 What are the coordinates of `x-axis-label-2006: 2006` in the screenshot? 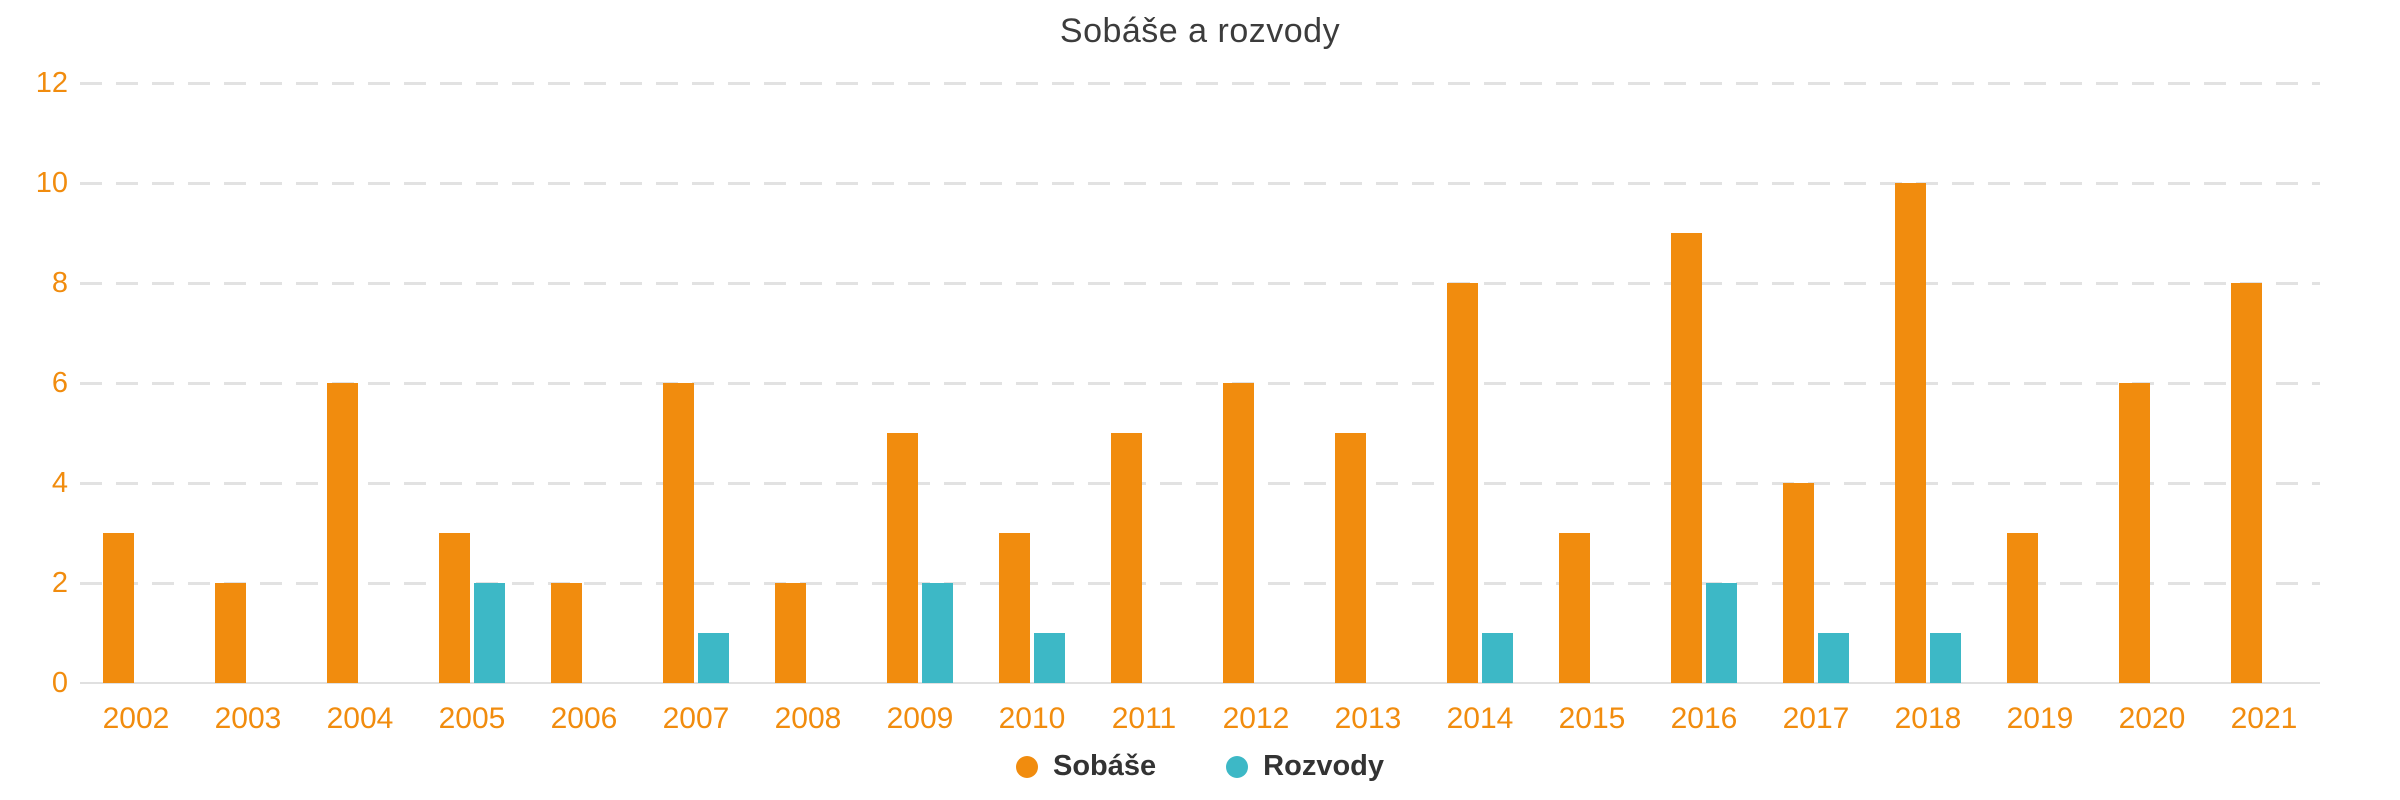 It's located at (584, 718).